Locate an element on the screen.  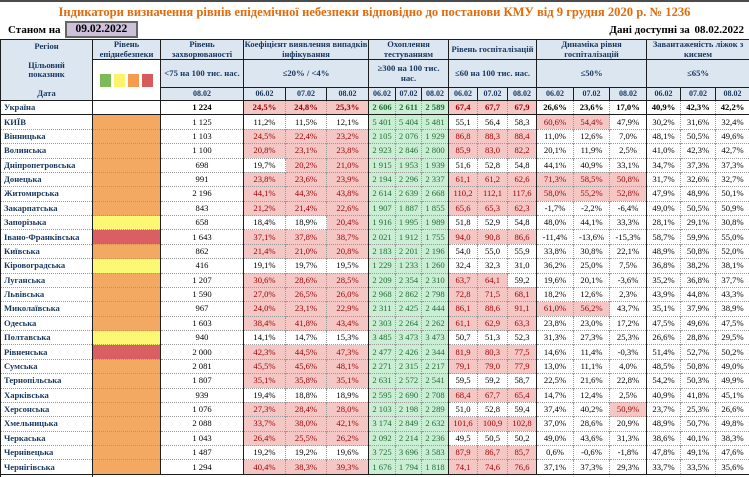
hospitalization-value: 49,5 is located at coordinates (463, 438).